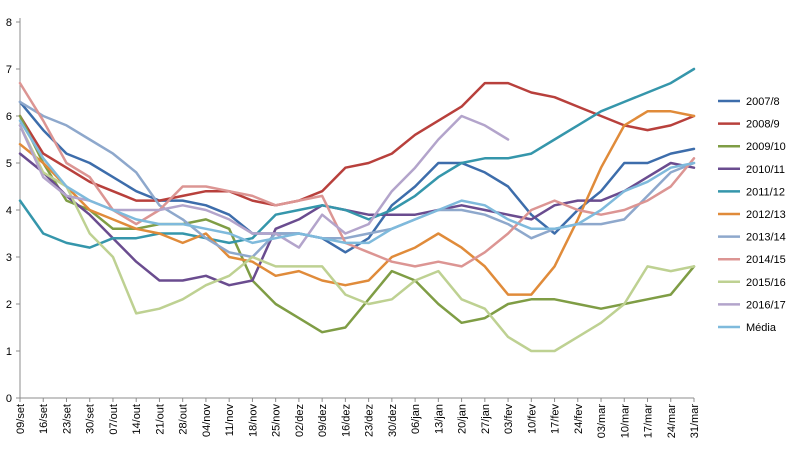 Image resolution: width=800 pixels, height=450 pixels. Describe the element at coordinates (21, 419) in the screenshot. I see `x-tick-label: 09/set` at that location.